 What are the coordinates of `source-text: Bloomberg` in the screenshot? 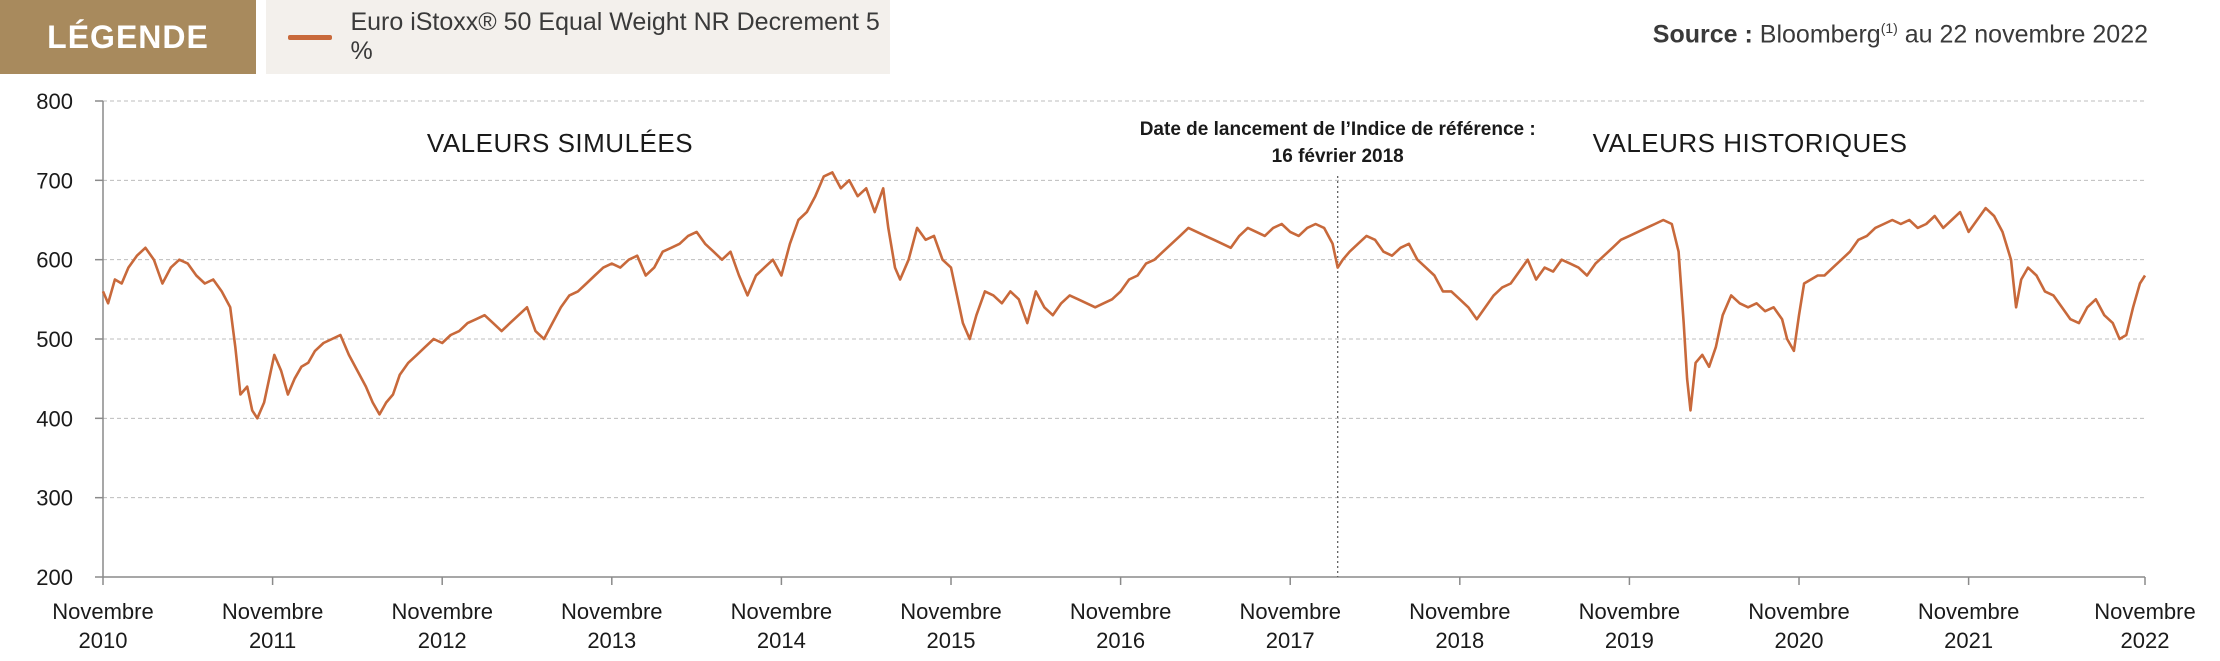 It's located at (1820, 34).